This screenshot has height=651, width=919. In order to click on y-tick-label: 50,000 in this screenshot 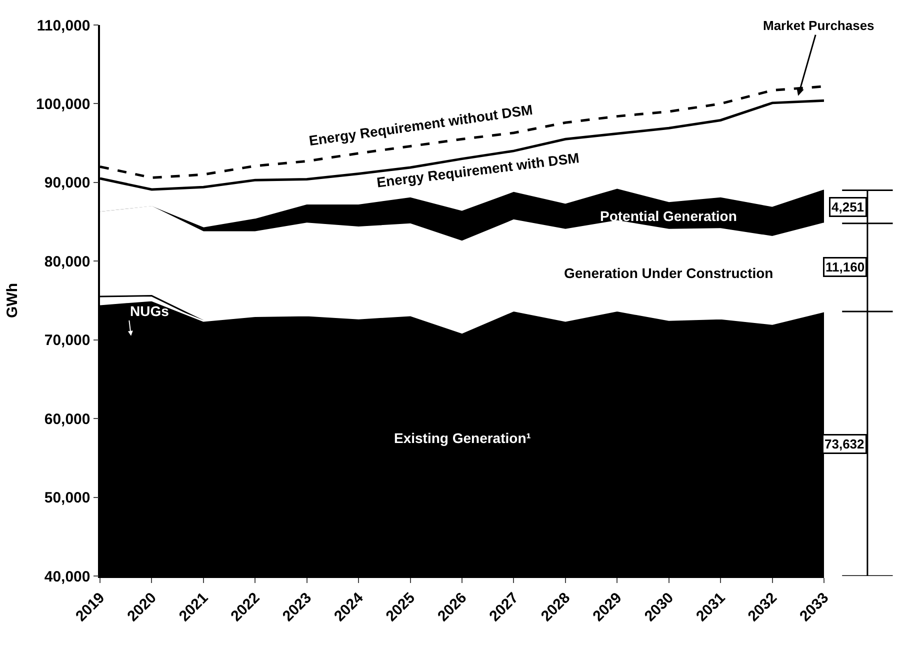, I will do `click(67, 498)`.